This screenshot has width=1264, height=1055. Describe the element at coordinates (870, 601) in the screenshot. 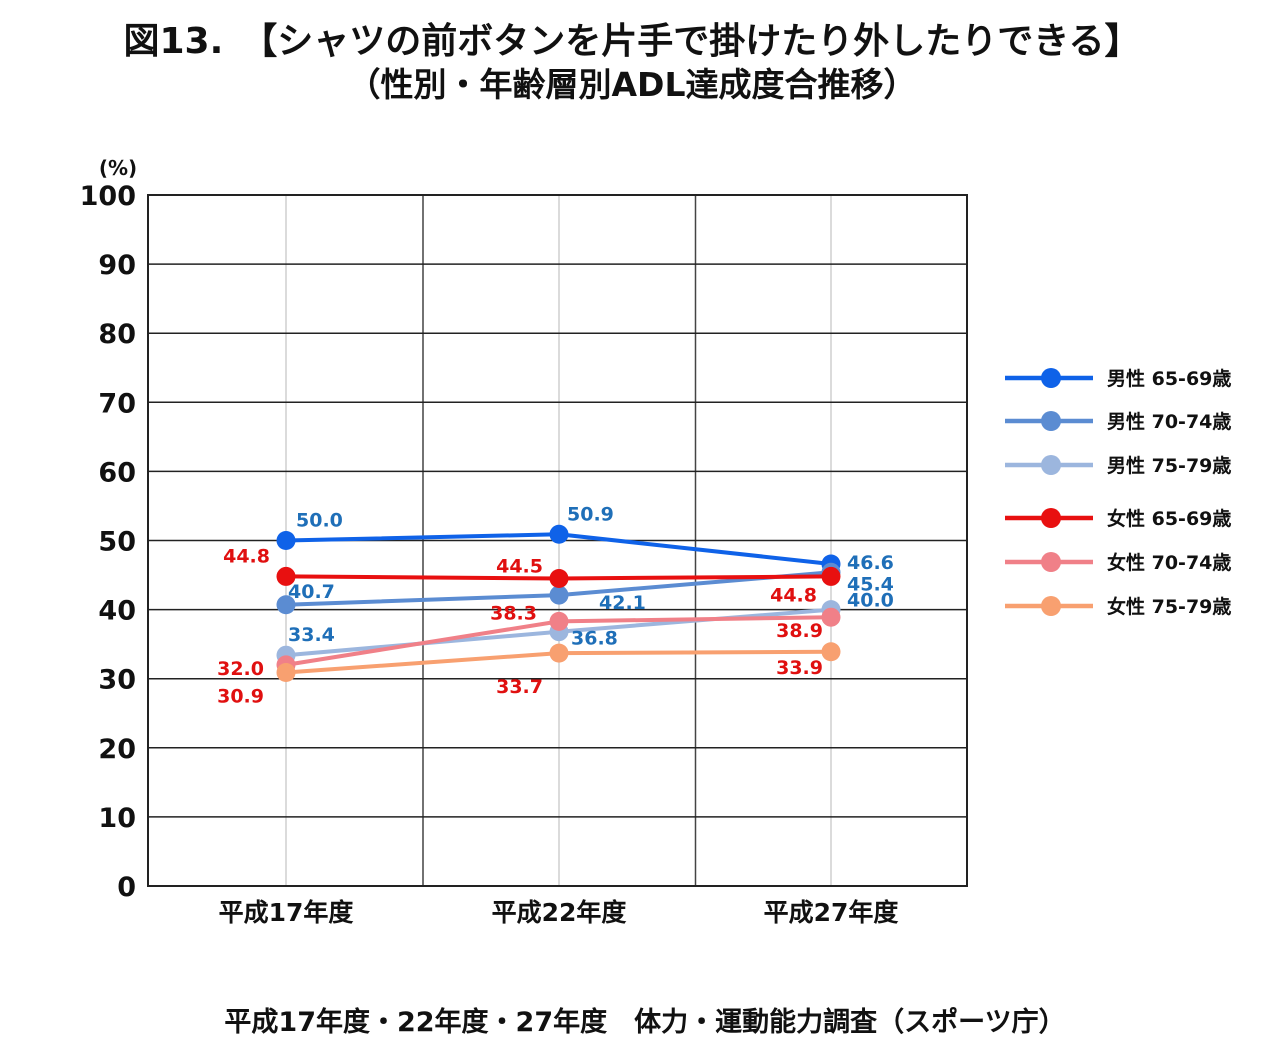

I see `data-label: 40.0` at that location.